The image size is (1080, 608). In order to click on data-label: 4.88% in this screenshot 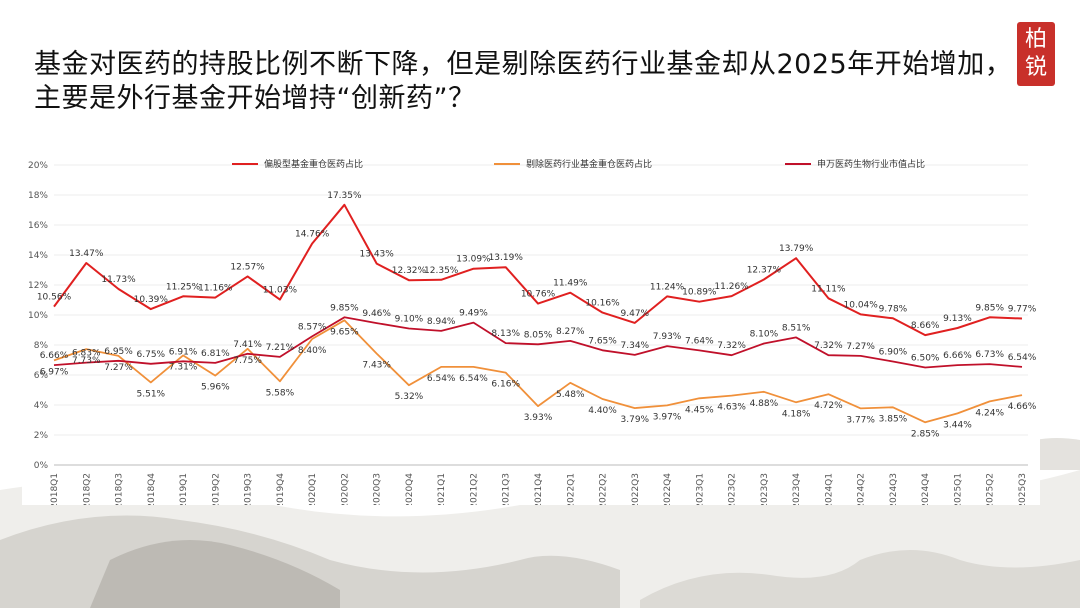, I will do `click(764, 404)`.